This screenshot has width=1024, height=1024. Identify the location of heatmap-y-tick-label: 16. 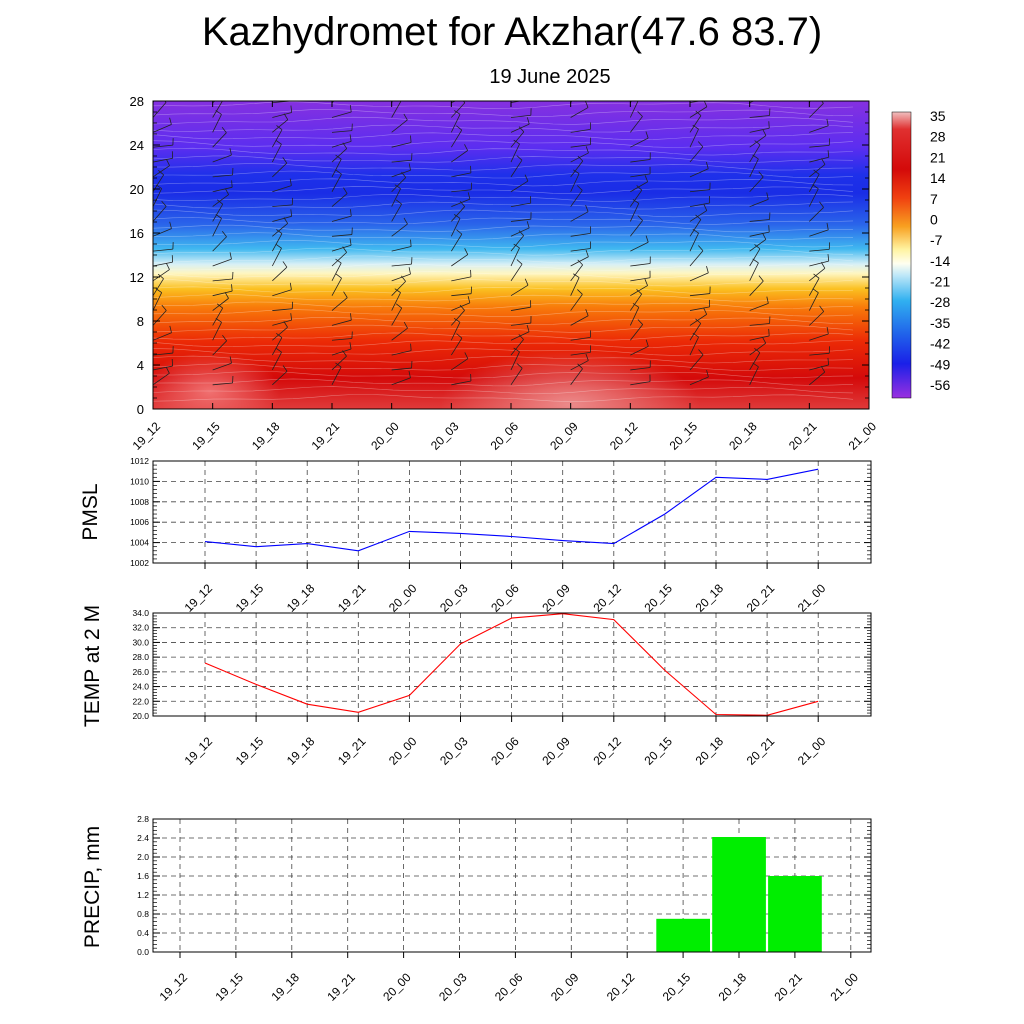
(137, 233).